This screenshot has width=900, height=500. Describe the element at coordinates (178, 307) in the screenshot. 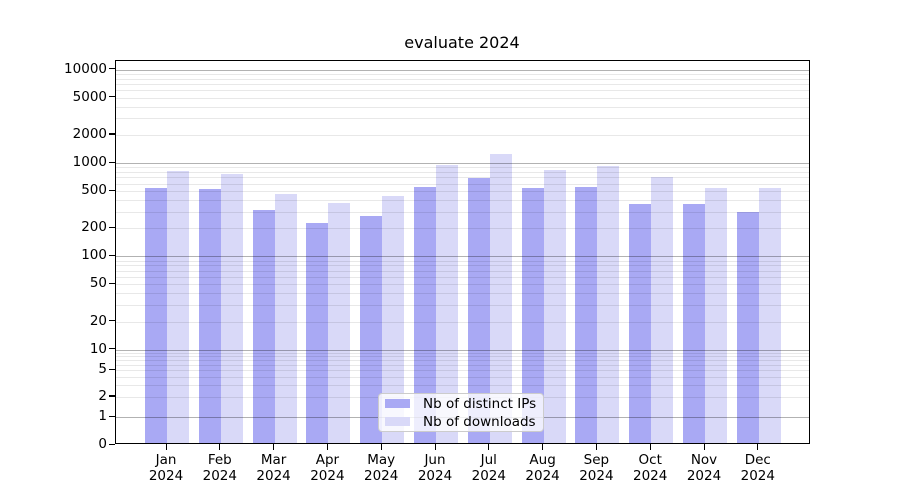

I see `bar-downloads-jan` at that location.